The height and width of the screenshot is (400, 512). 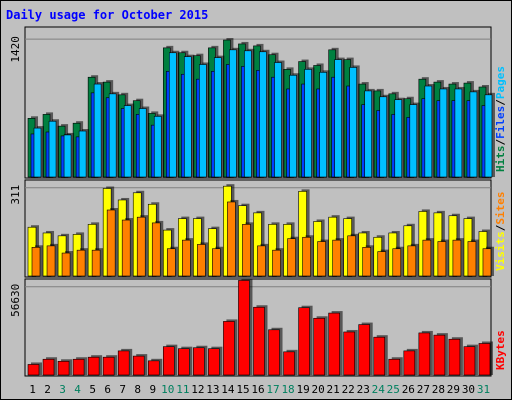 I want to click on x-tick-label-day-19: 19, so click(x=302, y=389).